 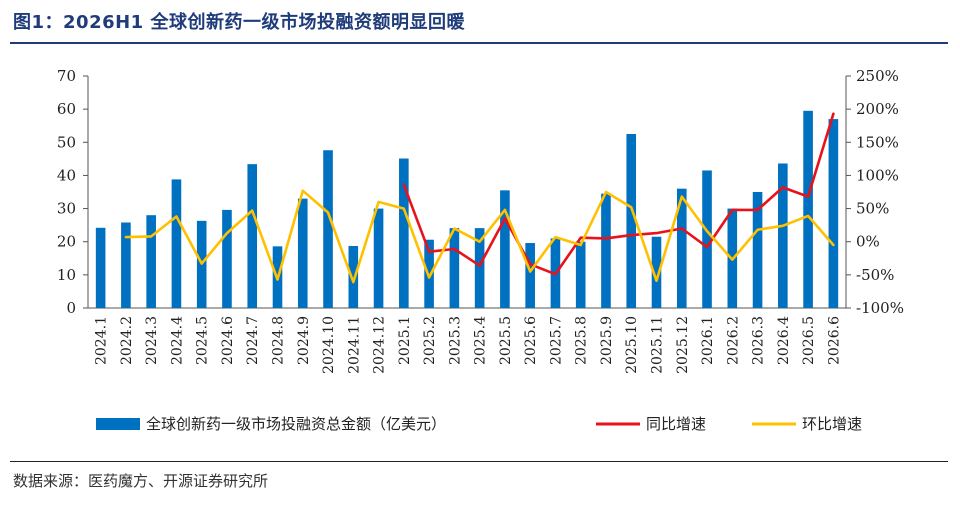 I want to click on x-tick-label: 2025.6, so click(x=531, y=340).